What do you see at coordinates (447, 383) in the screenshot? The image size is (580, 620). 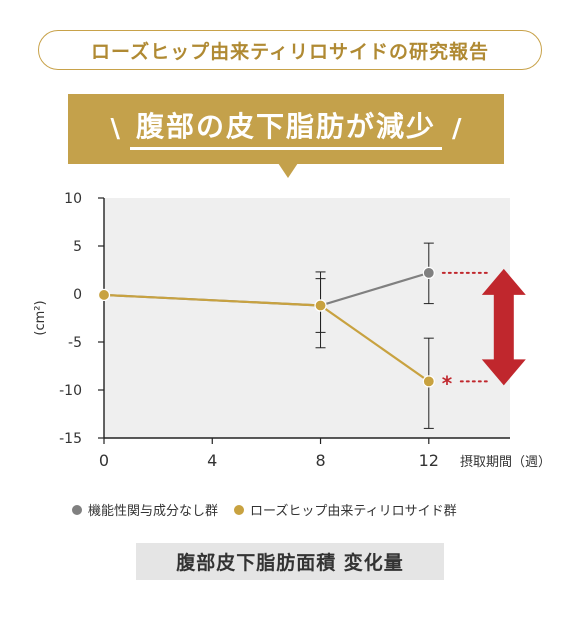 I see `significance-asterisk: *` at bounding box center [447, 383].